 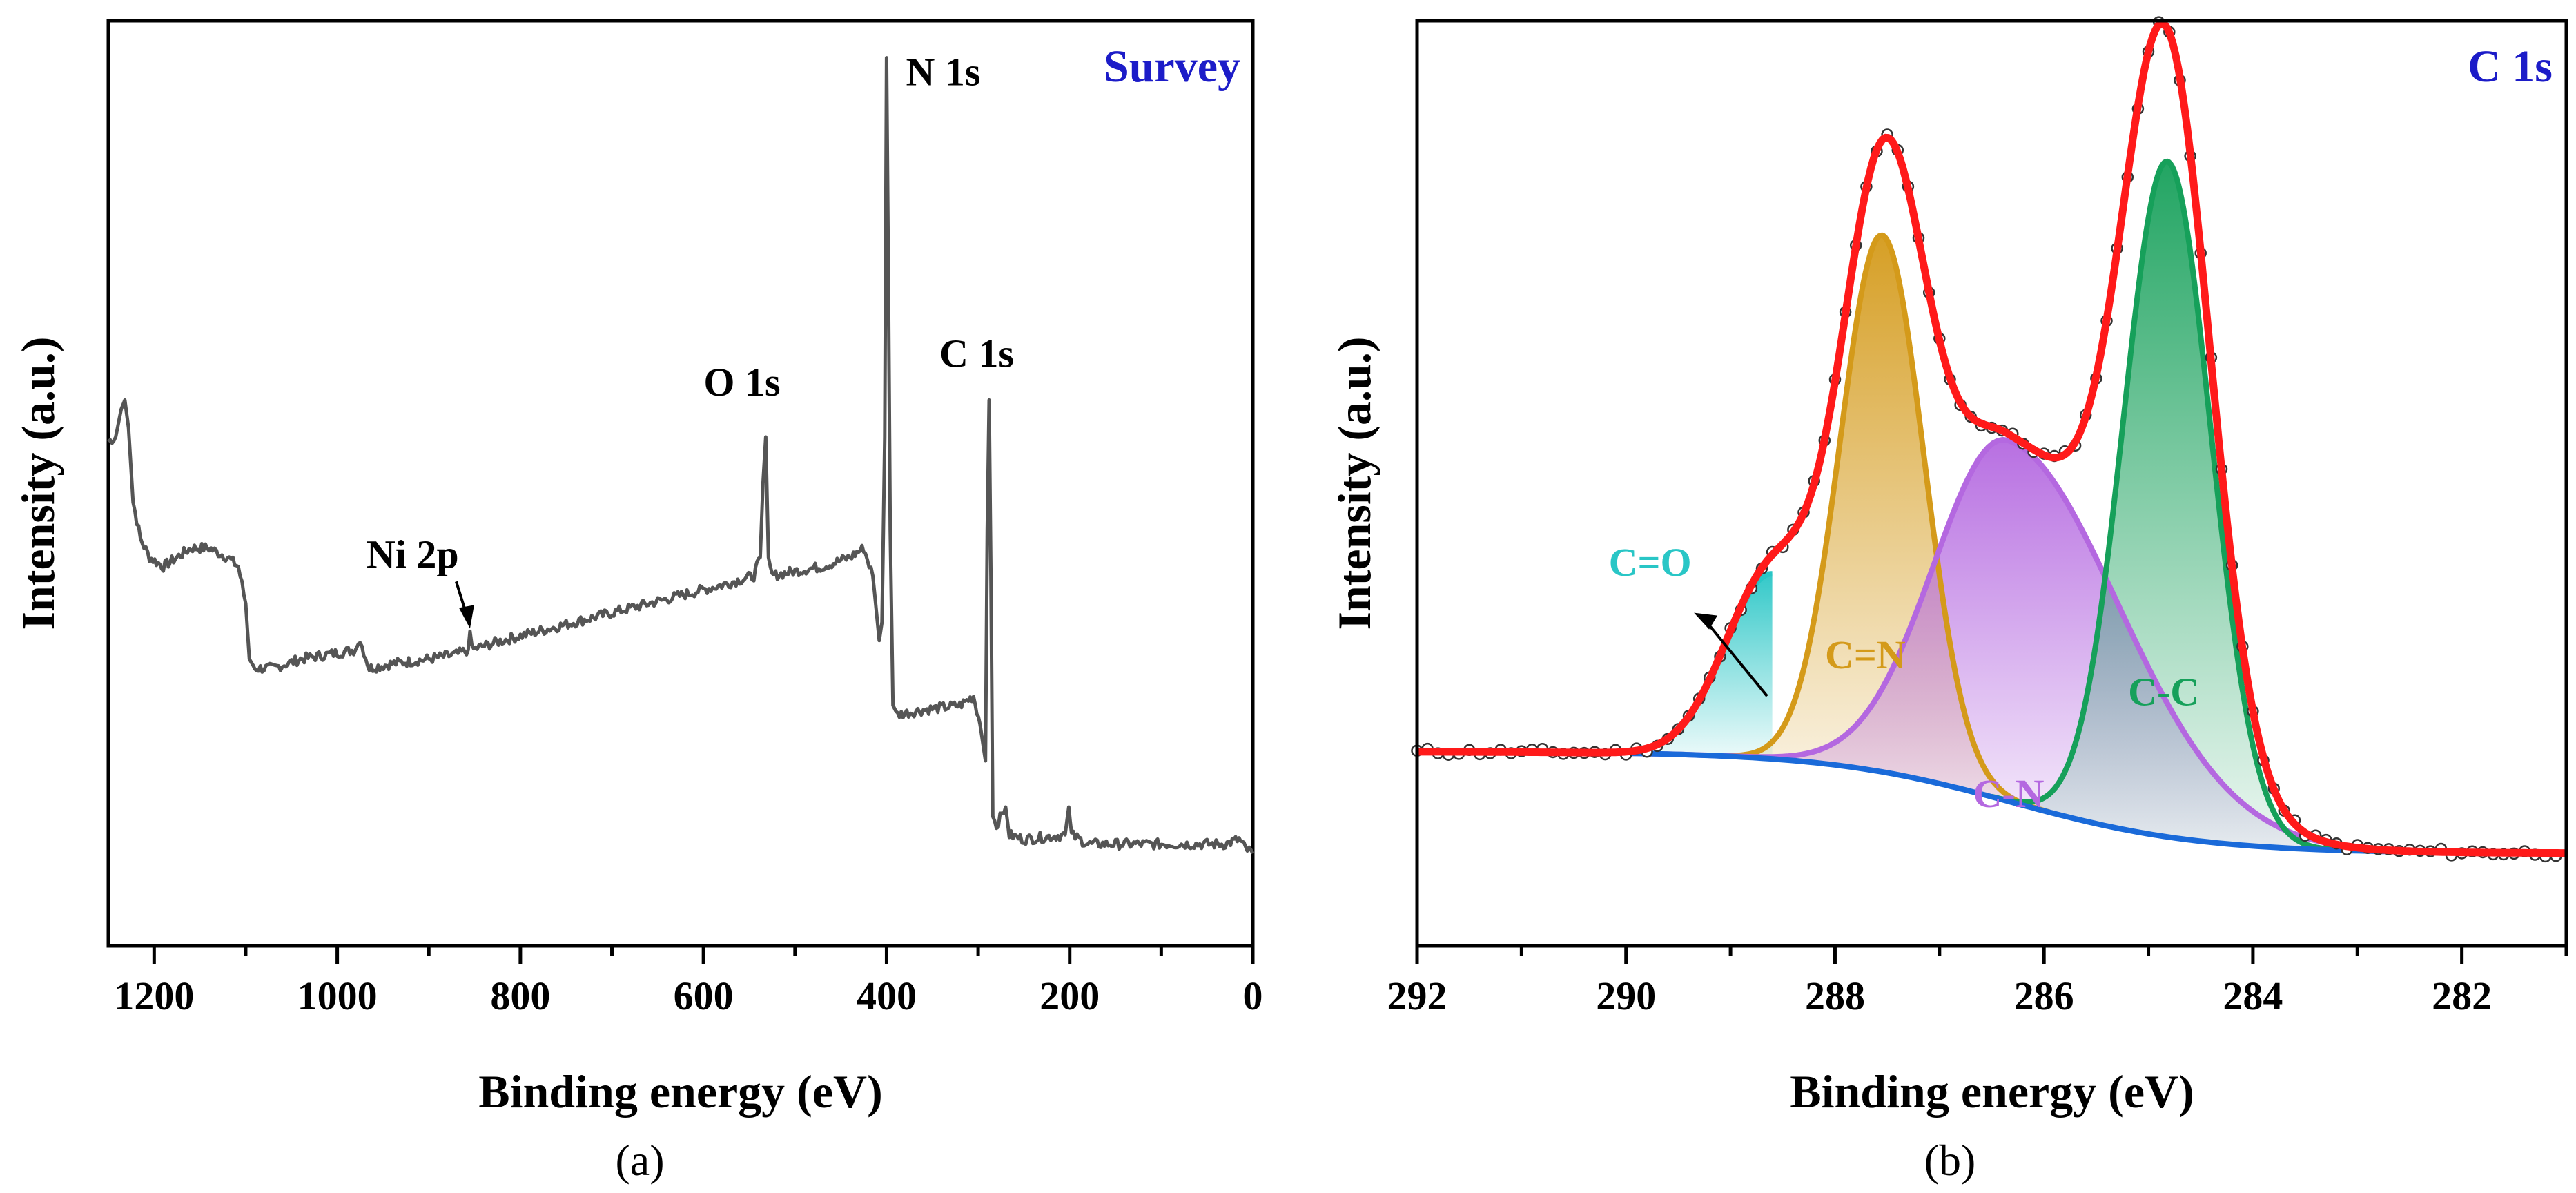 I want to click on panel-a-y-axis-title: Intensity (a.u.), so click(x=38, y=483).